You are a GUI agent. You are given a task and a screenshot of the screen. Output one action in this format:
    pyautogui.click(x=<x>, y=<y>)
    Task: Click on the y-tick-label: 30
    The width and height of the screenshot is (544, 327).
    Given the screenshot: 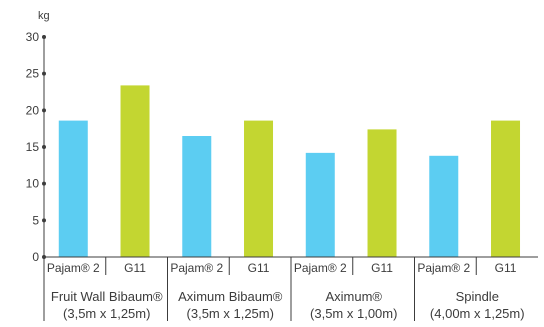 What is the action you would take?
    pyautogui.click(x=33, y=37)
    